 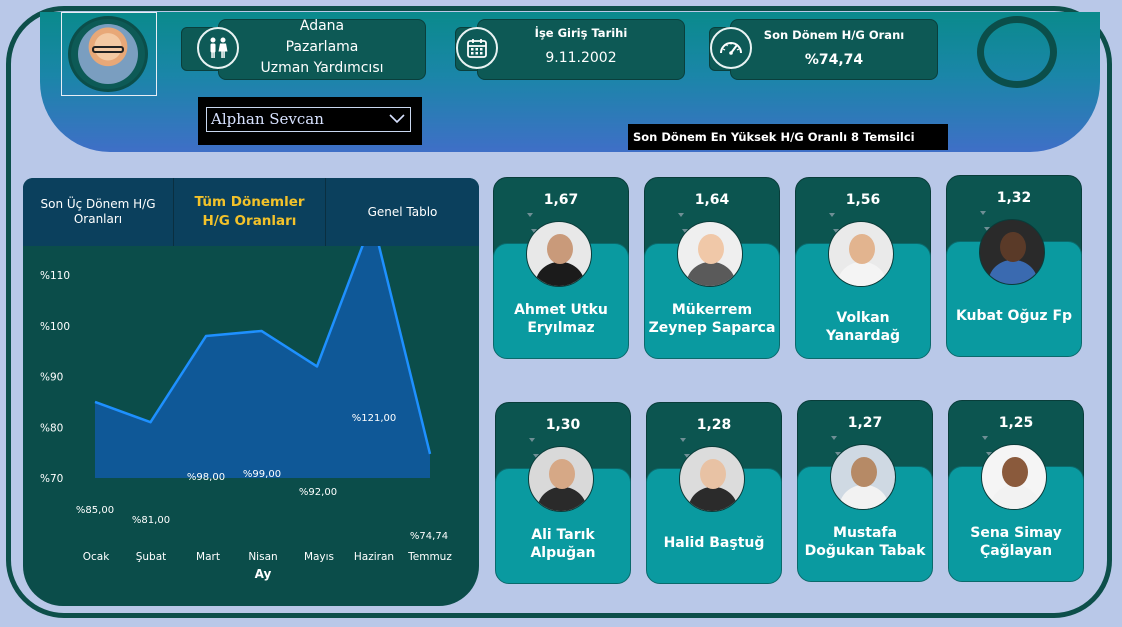 I want to click on employee-selector: Alphan Sevcan, so click(x=310, y=121).